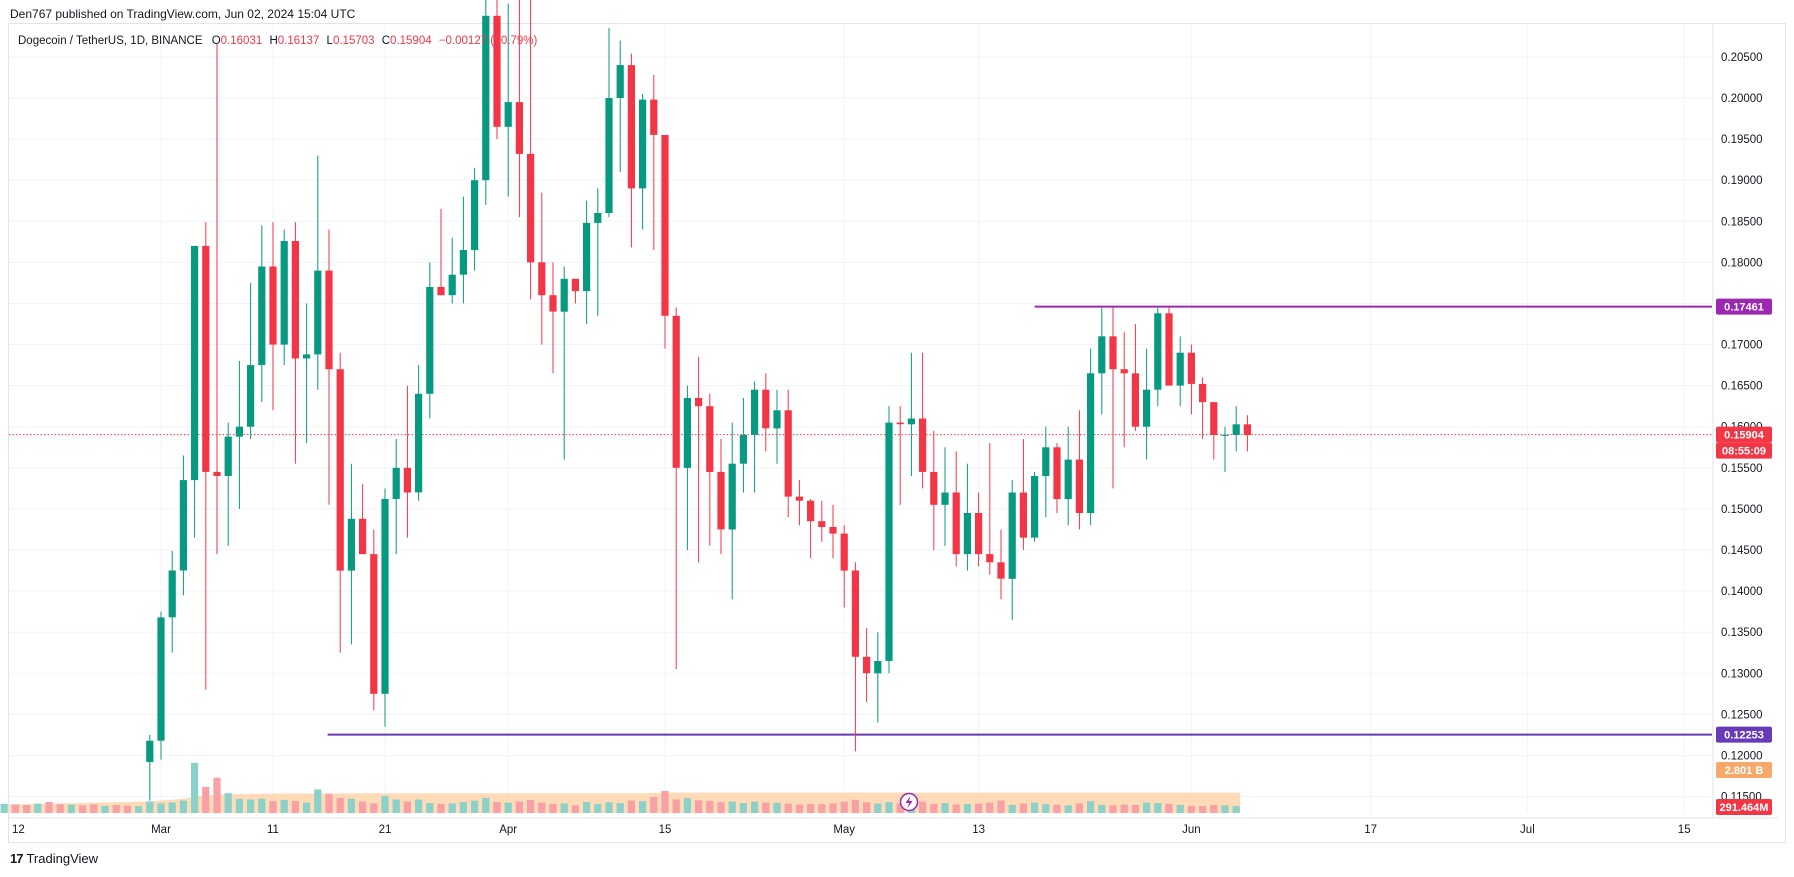 The image size is (1794, 877). I want to click on time-tick-label: 13, so click(978, 830).